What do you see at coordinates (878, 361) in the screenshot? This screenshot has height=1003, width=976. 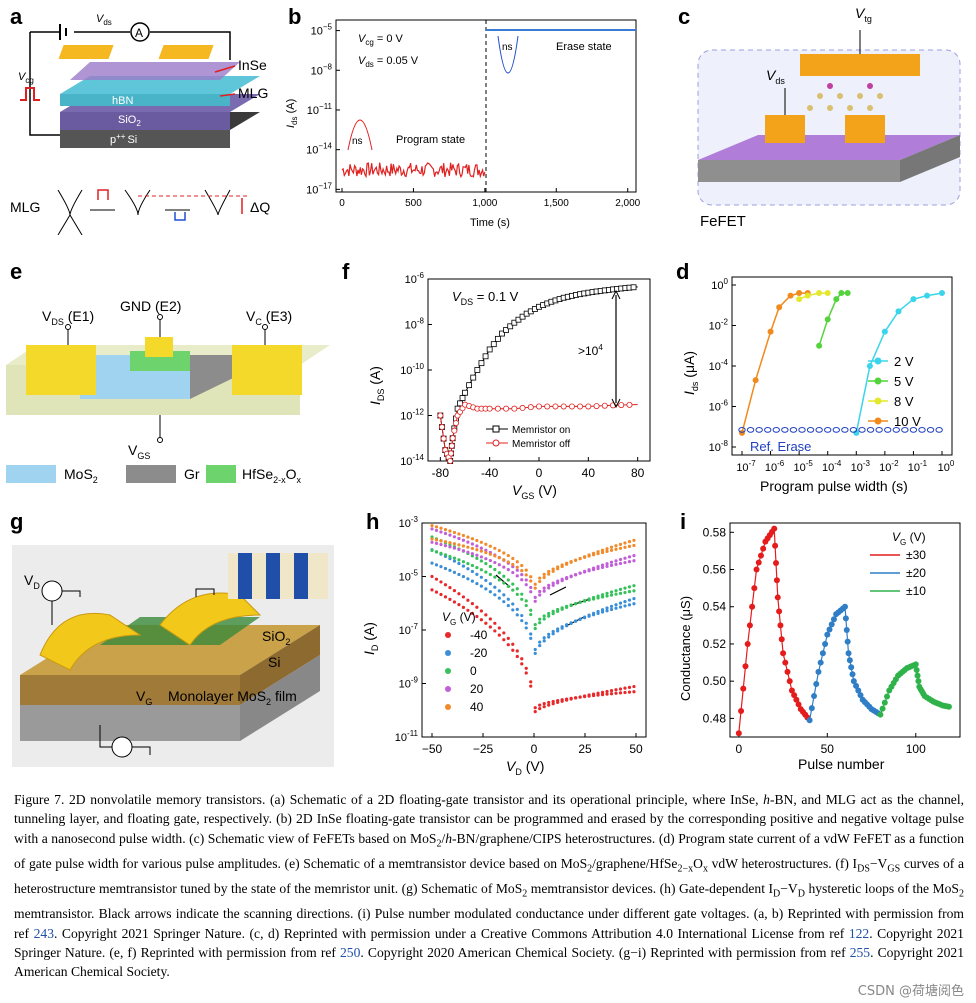 I see `d-legend-marker` at bounding box center [878, 361].